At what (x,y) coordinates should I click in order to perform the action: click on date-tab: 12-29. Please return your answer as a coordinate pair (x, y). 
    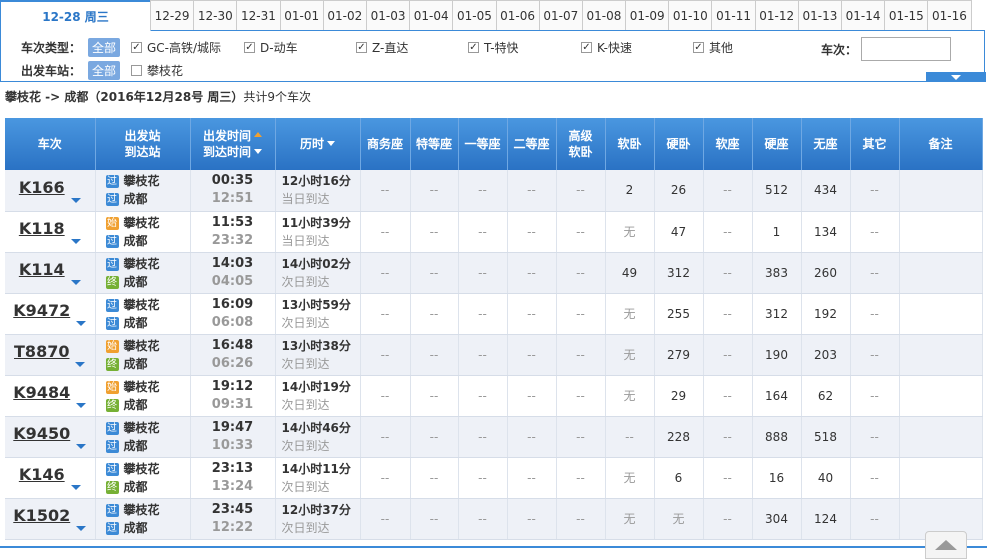
    Looking at the image, I should click on (172, 15).